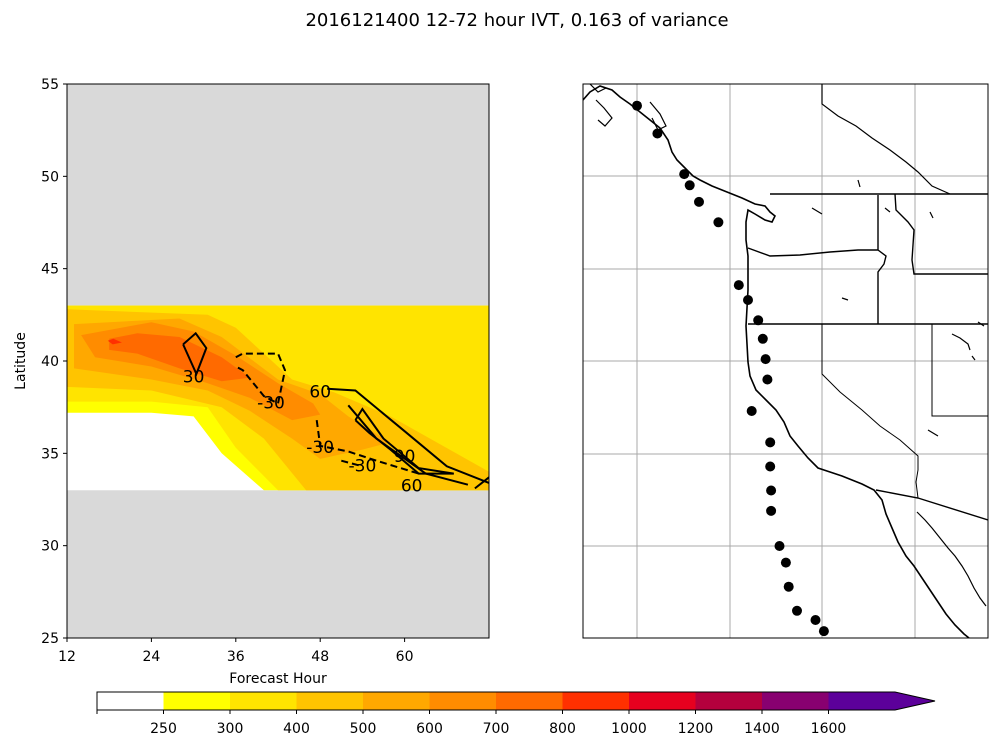 The height and width of the screenshot is (749, 1000). I want to click on y-tick-label: 50, so click(50, 177).